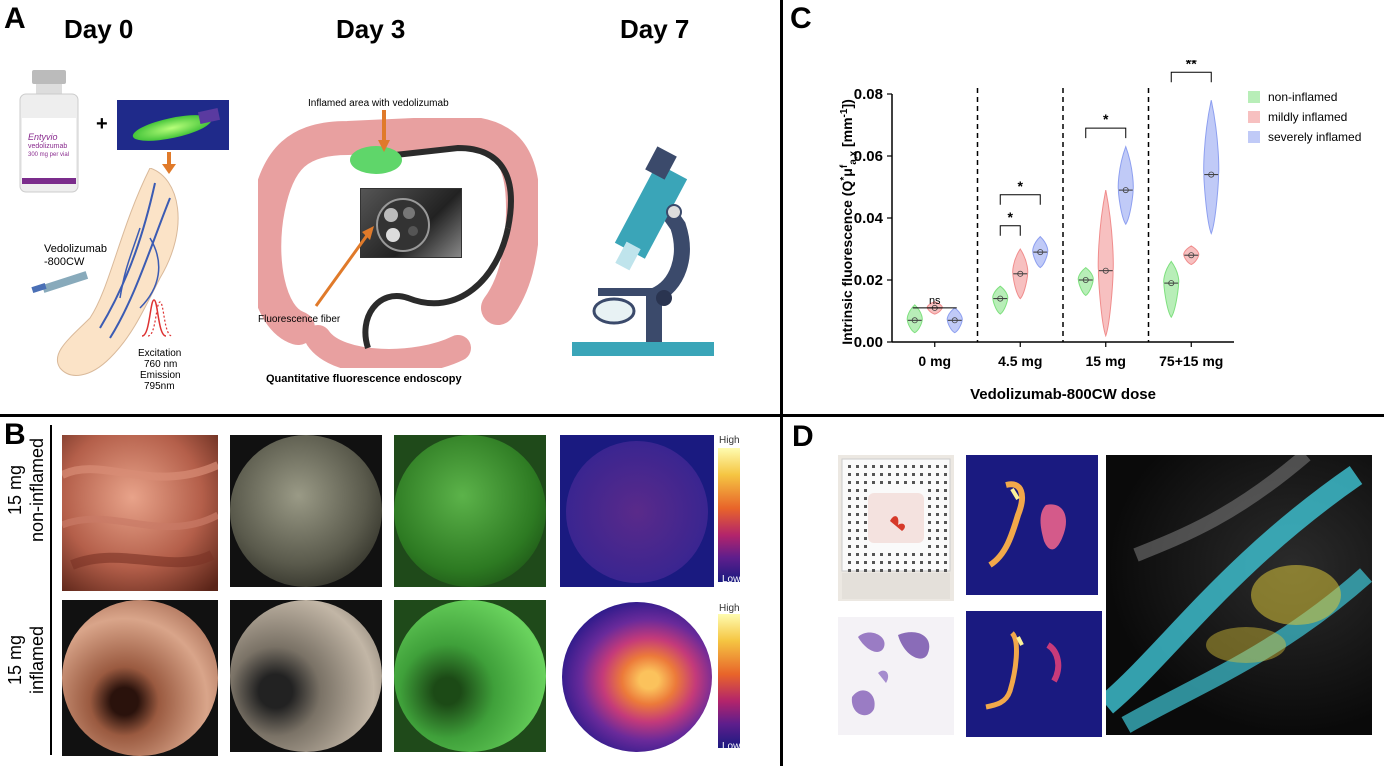 The width and height of the screenshot is (1384, 766). Describe the element at coordinates (896, 528) in the screenshot. I see `tissue-cassette-photo` at that location.